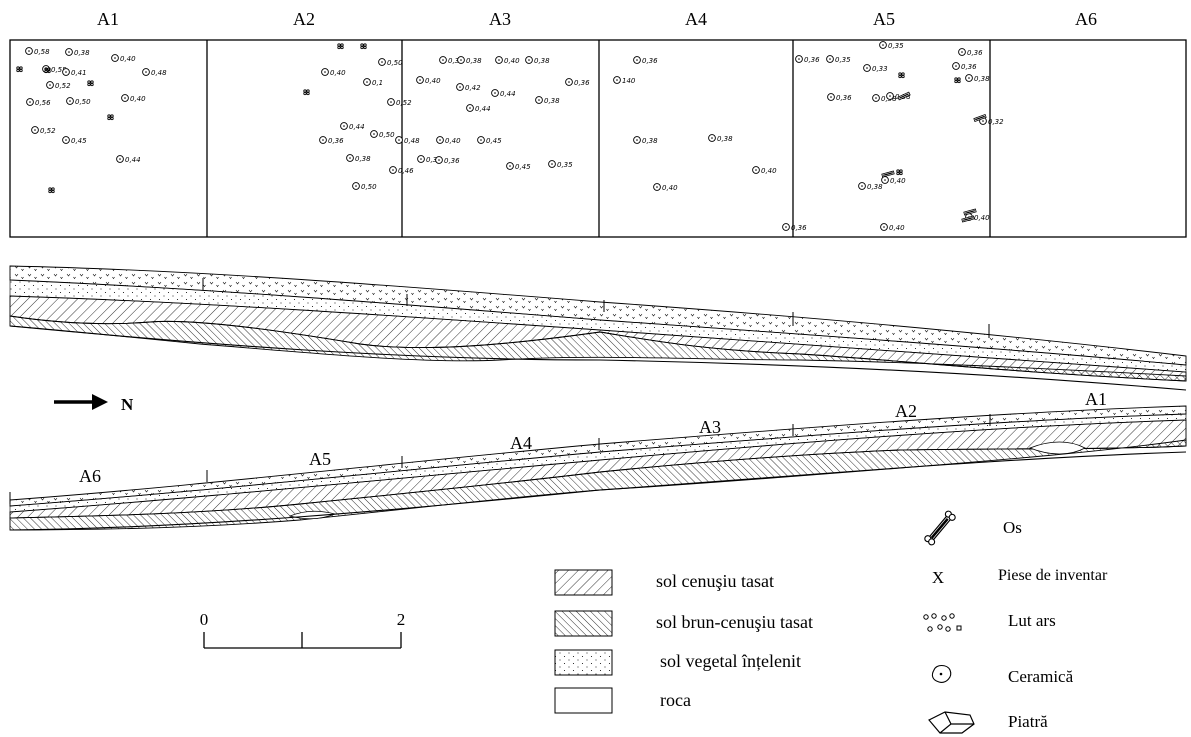 The height and width of the screenshot is (737, 1191). What do you see at coordinates (1028, 721) in the screenshot?
I see `legend-find-label: Piatră` at bounding box center [1028, 721].